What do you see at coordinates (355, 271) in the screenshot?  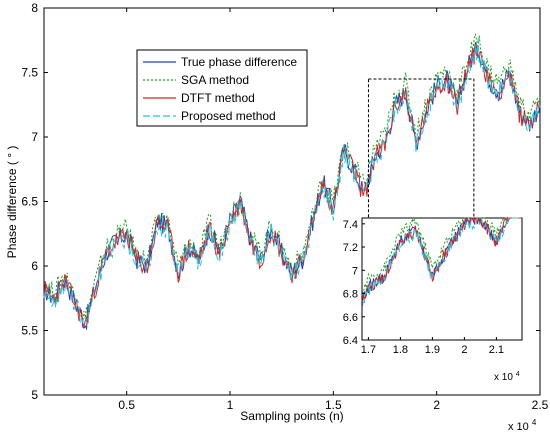 I see `inset-y-tick-label: 7` at bounding box center [355, 271].